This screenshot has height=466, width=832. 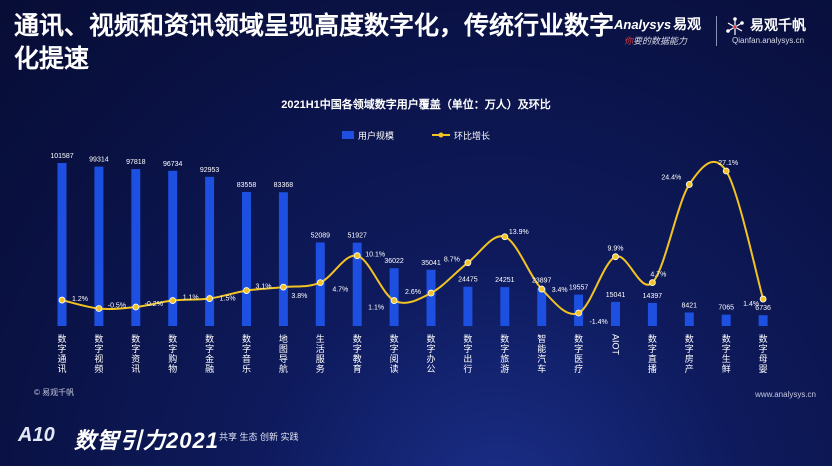 I want to click on site-url: www.analysys.cn, so click(x=785, y=394).